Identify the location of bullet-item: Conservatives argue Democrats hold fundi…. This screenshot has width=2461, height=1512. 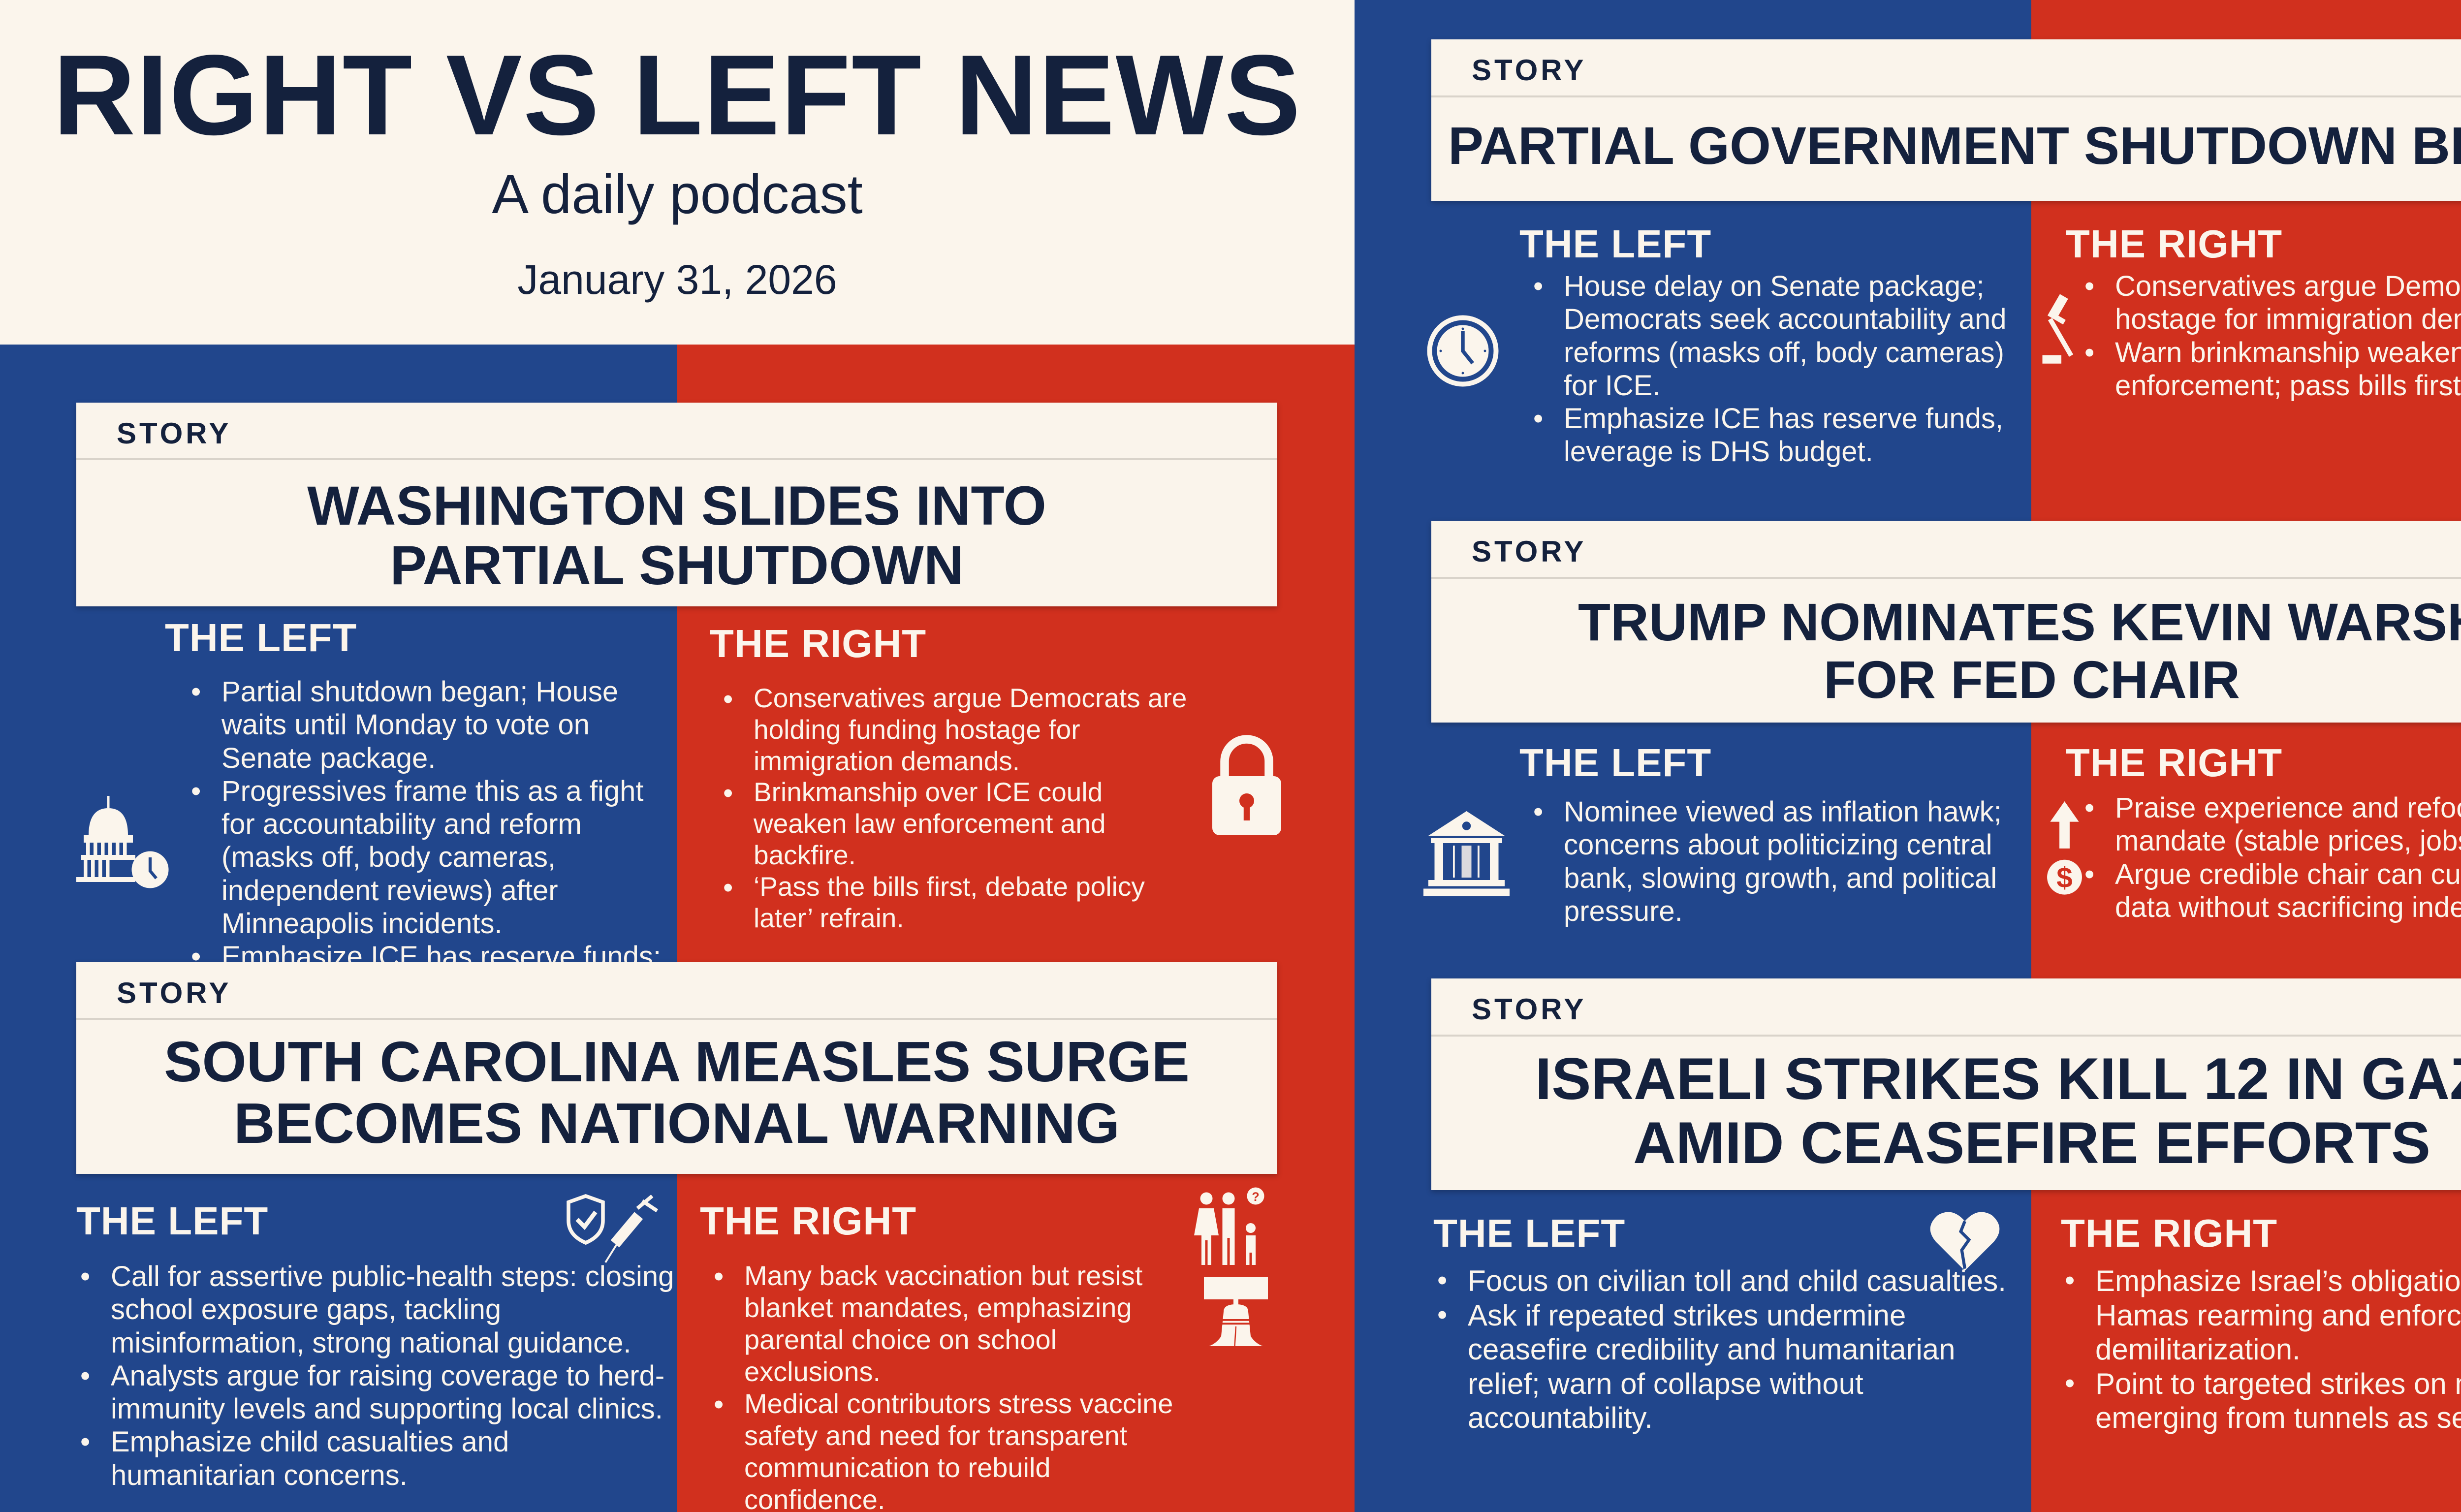
(2271, 303).